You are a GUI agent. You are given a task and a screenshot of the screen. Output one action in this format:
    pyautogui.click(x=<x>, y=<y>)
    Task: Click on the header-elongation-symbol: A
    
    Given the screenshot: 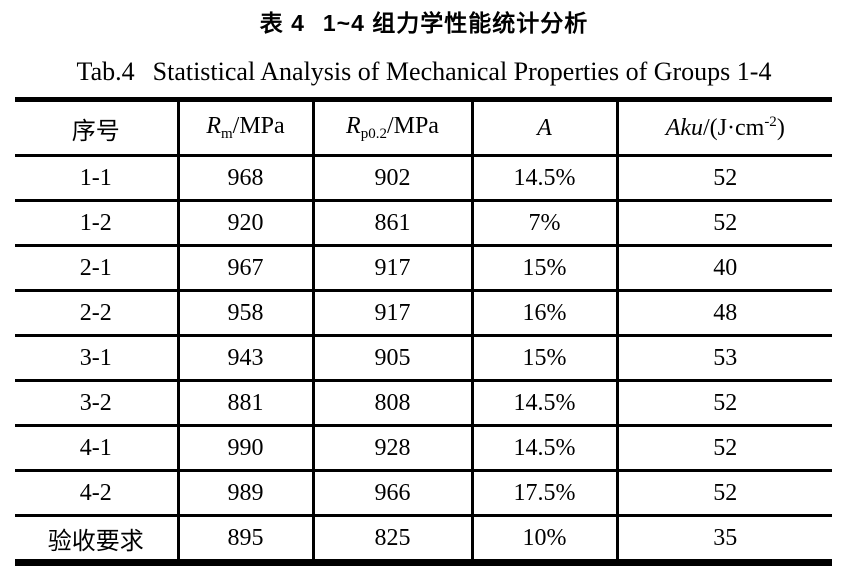 What is the action you would take?
    pyautogui.click(x=544, y=127)
    